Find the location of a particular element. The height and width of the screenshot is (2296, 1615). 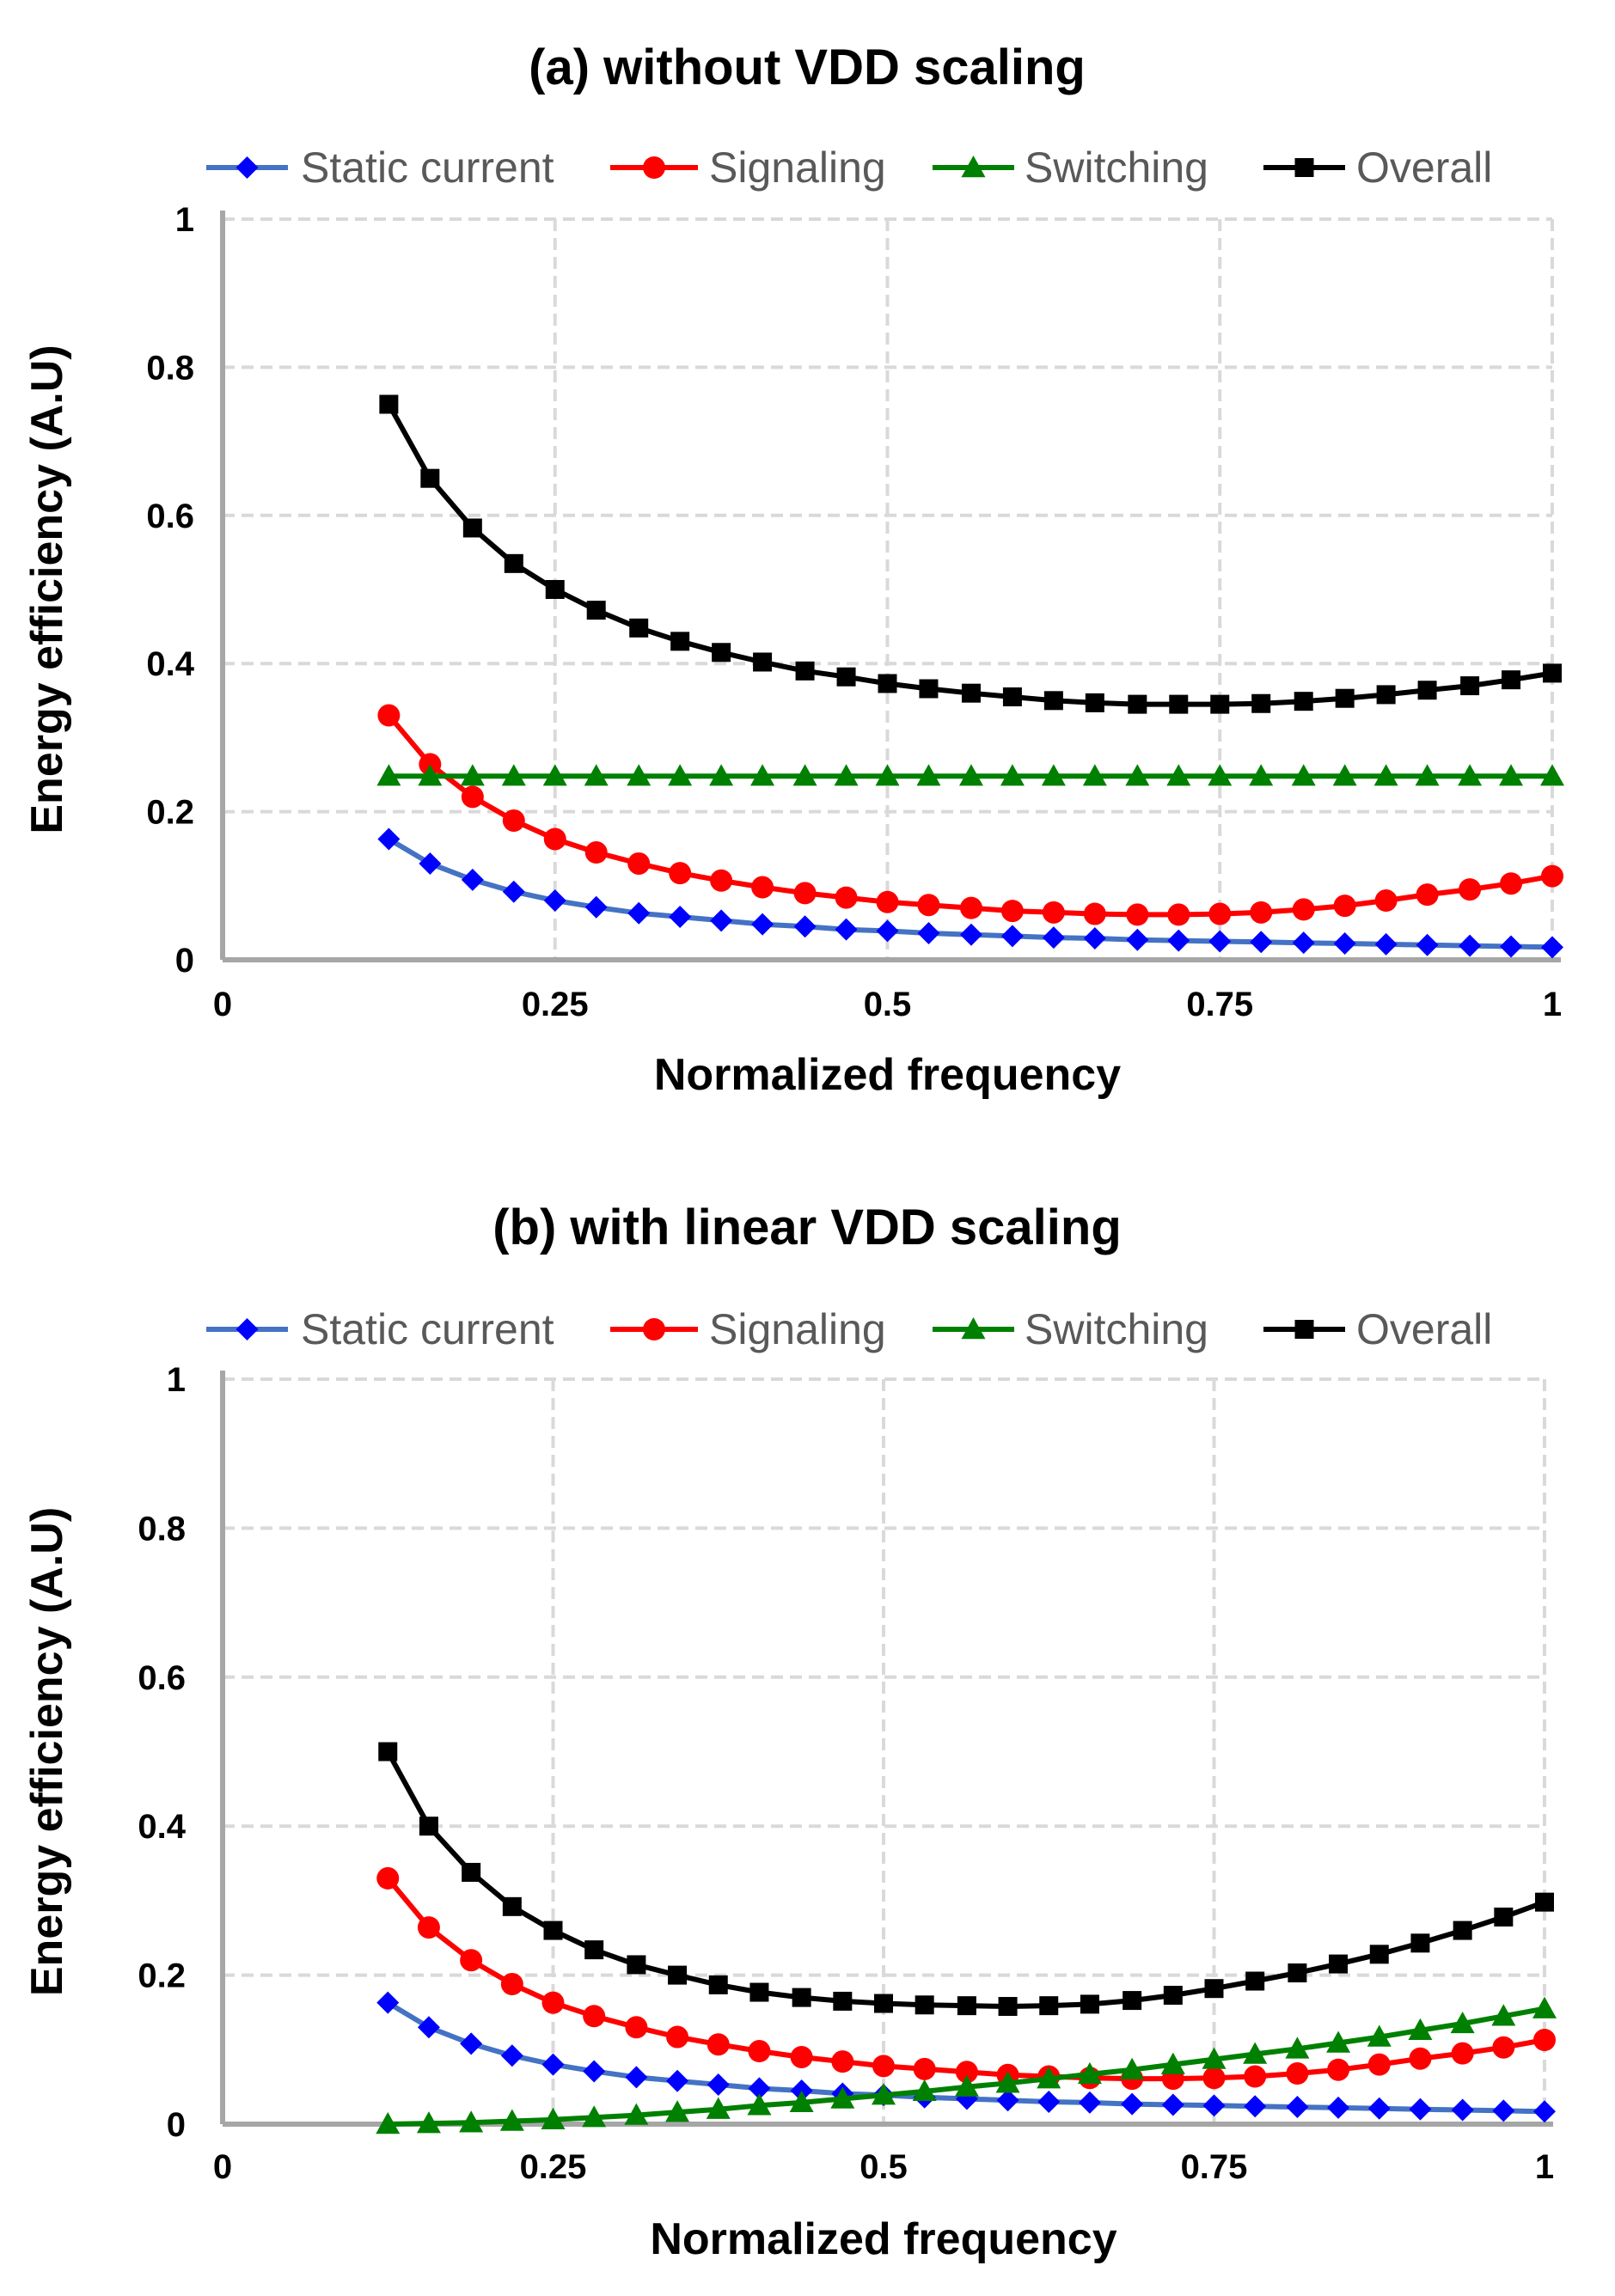

series-line is located at coordinates (970, 815).